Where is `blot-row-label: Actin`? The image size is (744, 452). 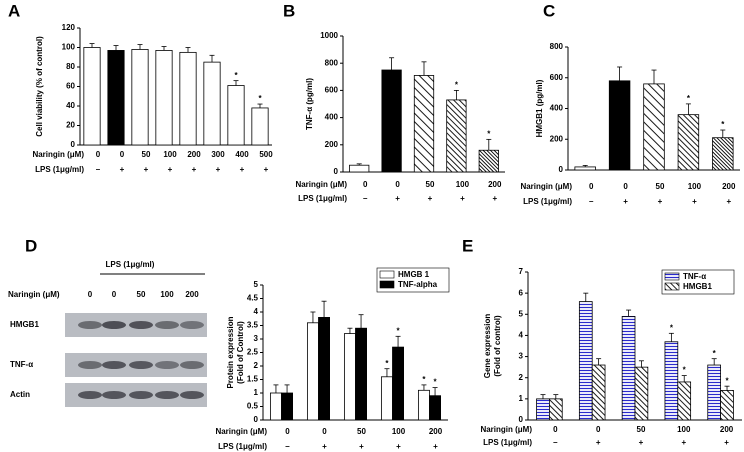 blot-row-label: Actin is located at coordinates (20, 394).